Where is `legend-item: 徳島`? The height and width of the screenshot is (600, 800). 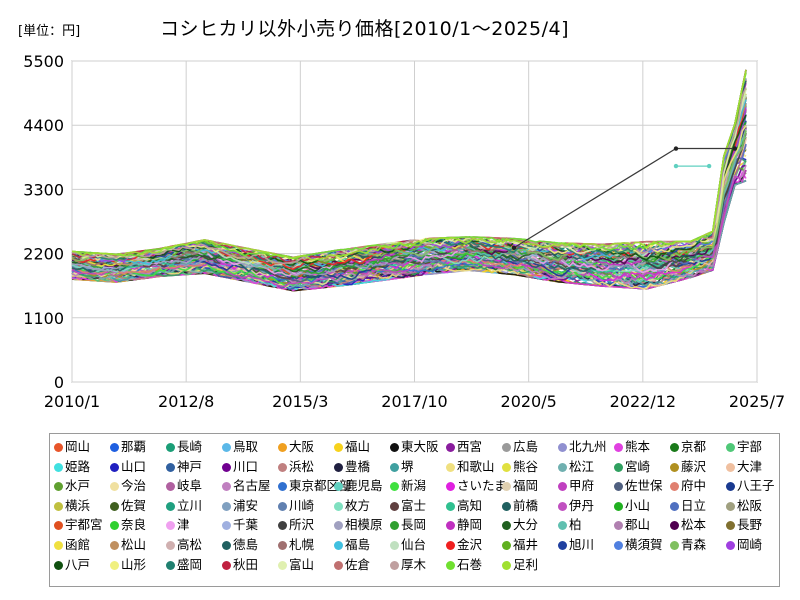 legend-item: 徳島 is located at coordinates (240, 545).